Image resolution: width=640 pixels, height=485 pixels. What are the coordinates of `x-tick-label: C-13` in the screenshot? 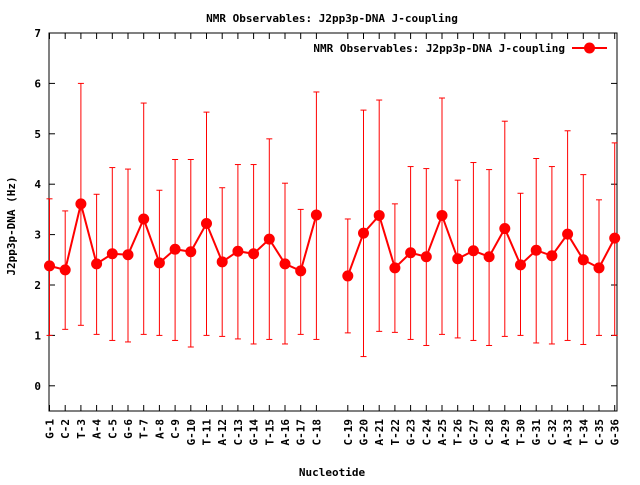 It's located at (238, 432).